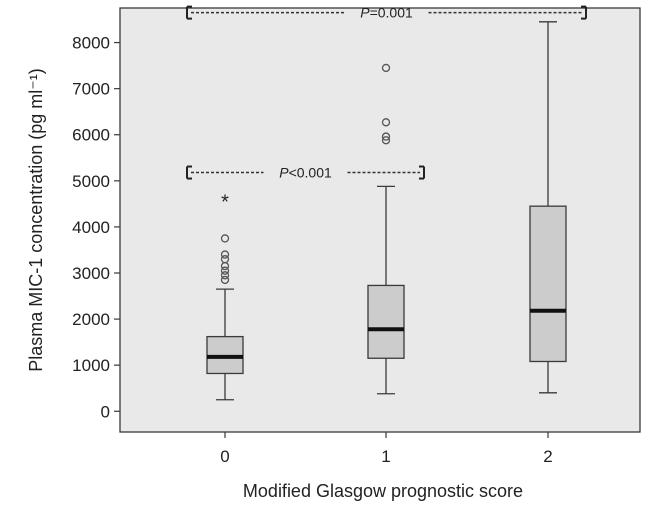 The height and width of the screenshot is (507, 655). Describe the element at coordinates (225, 296) in the screenshot. I see `box-group: *` at that location.